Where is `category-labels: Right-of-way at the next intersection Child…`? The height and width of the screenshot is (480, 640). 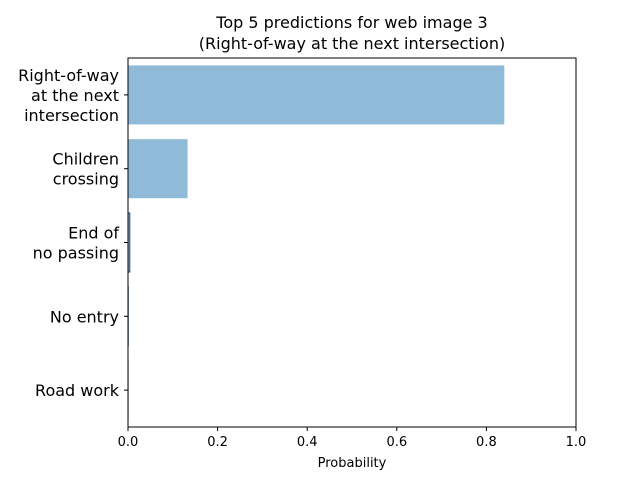 category-labels: Right-of-way at the next intersection Child… is located at coordinates (73, 233).